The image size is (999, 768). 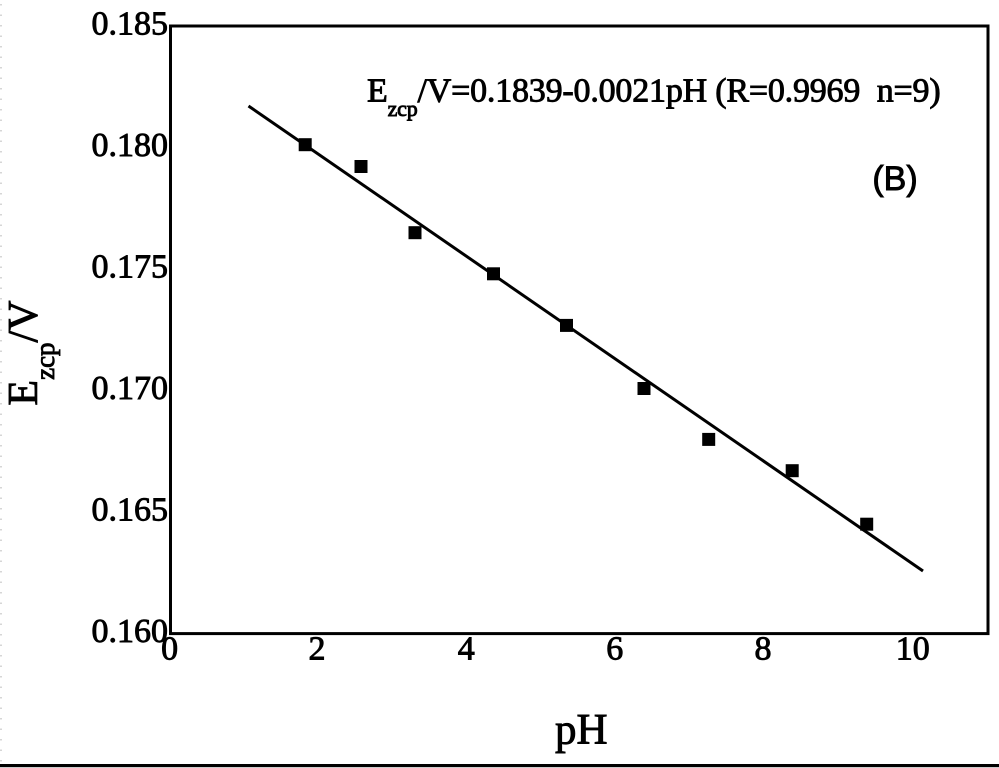 I want to click on svg-text: 8, so click(x=763, y=649).